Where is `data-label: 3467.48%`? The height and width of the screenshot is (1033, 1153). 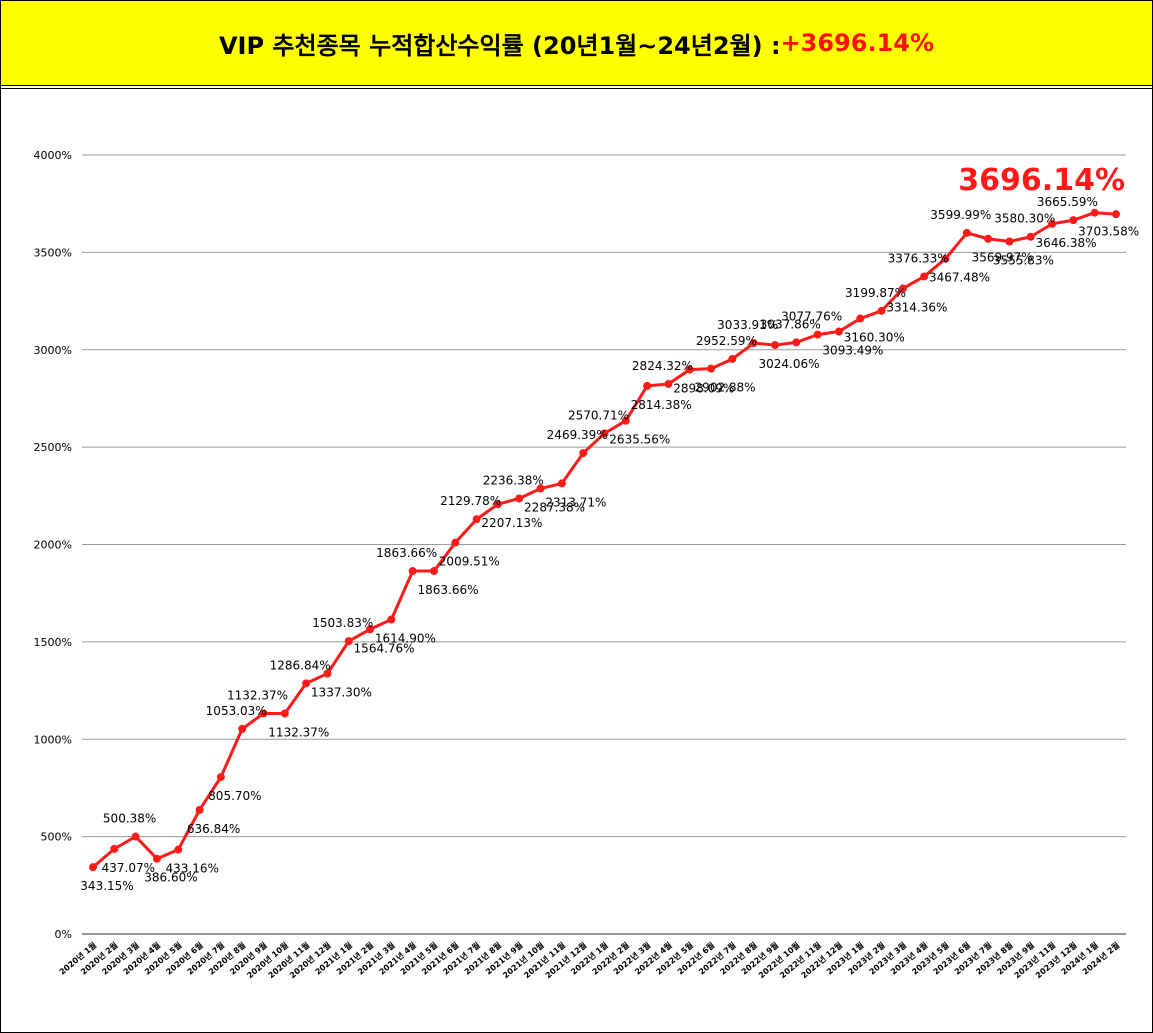
data-label: 3467.48% is located at coordinates (959, 278).